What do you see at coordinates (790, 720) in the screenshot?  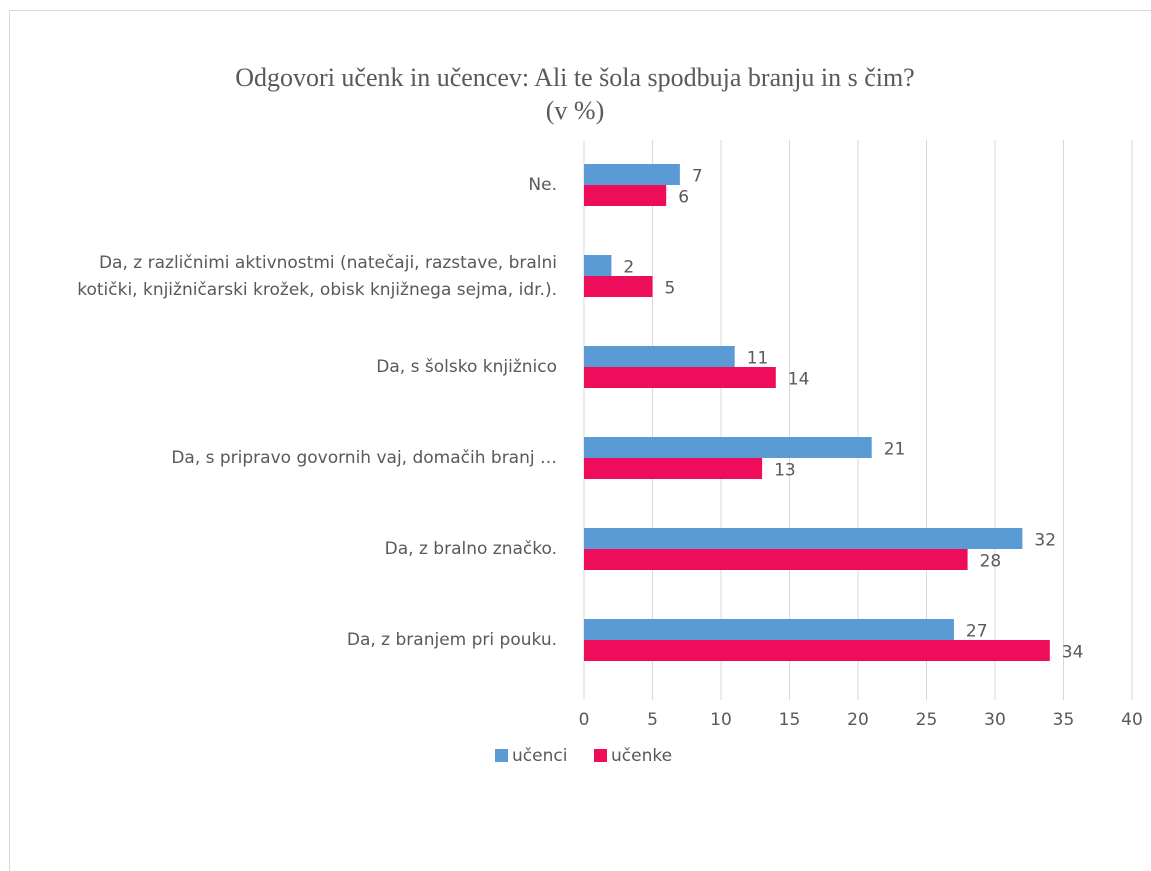 I see `x-tick-label: 15` at bounding box center [790, 720].